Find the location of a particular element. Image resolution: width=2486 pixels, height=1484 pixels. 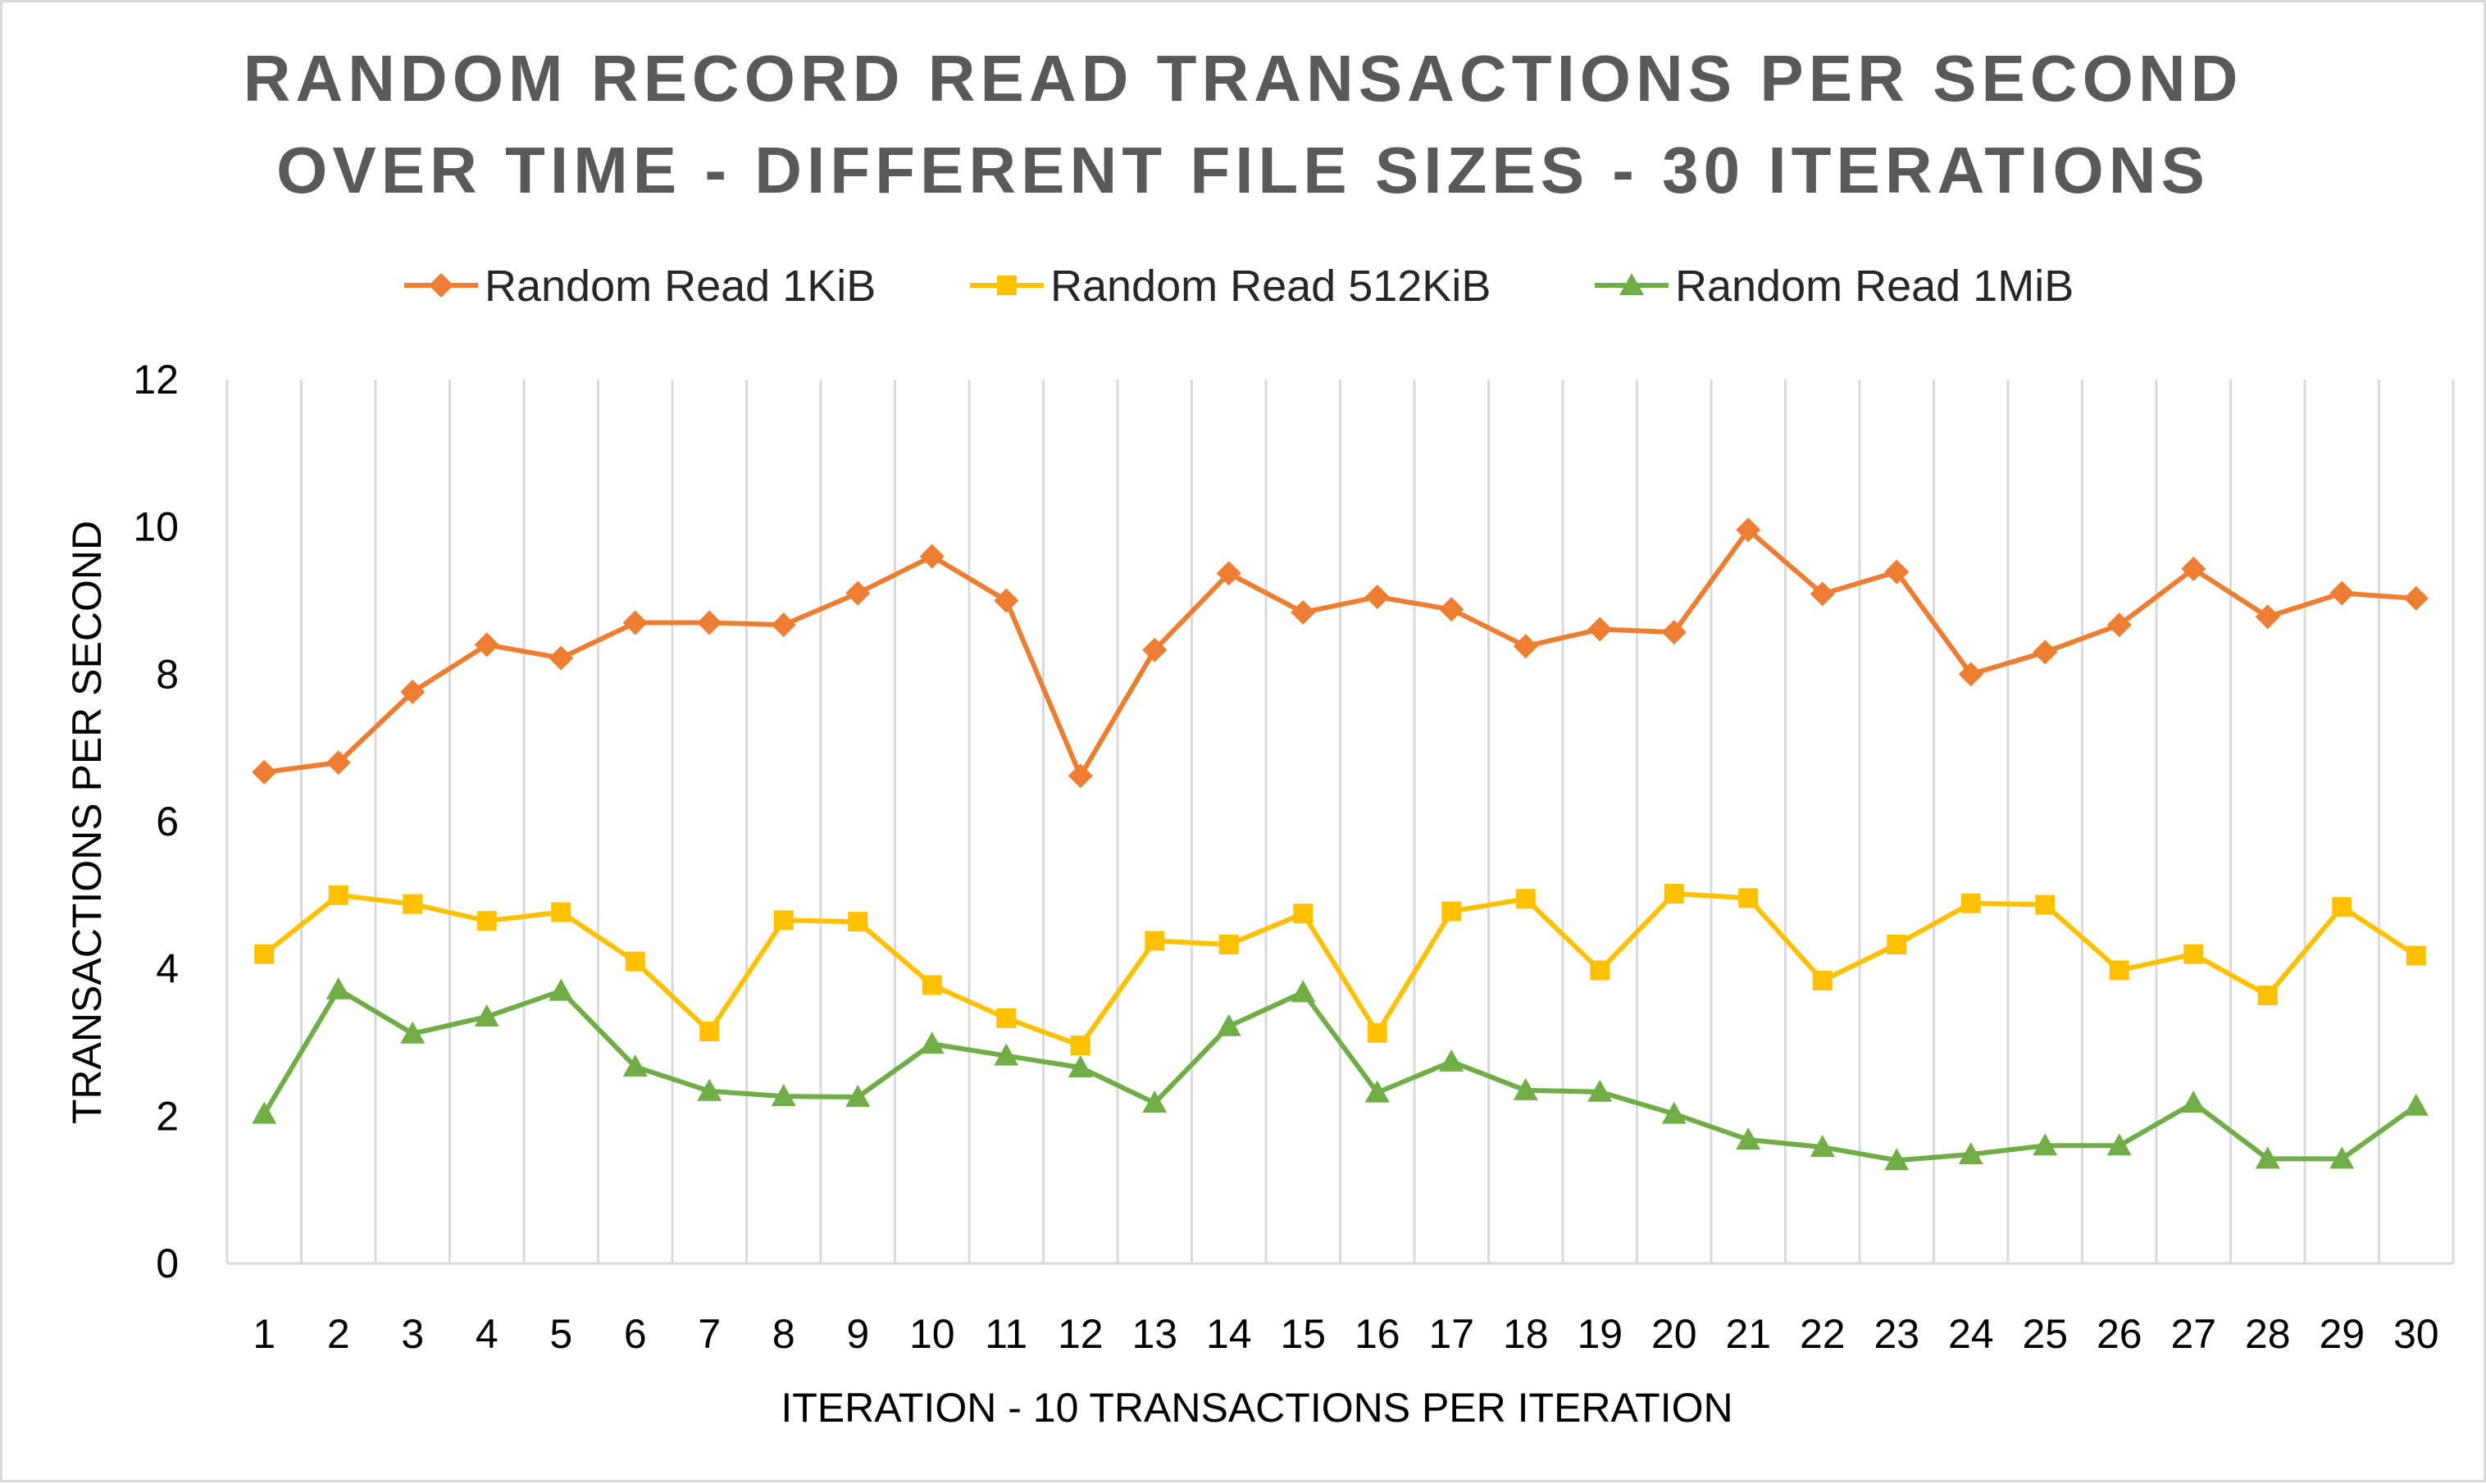

x-tick-label: 1 is located at coordinates (264, 1334).